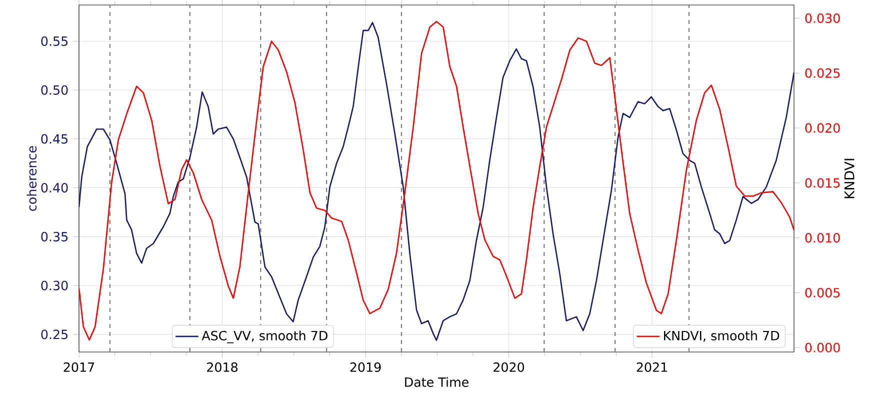  Describe the element at coordinates (822, 293) in the screenshot. I see `y2-tick-label: 0.005` at that location.